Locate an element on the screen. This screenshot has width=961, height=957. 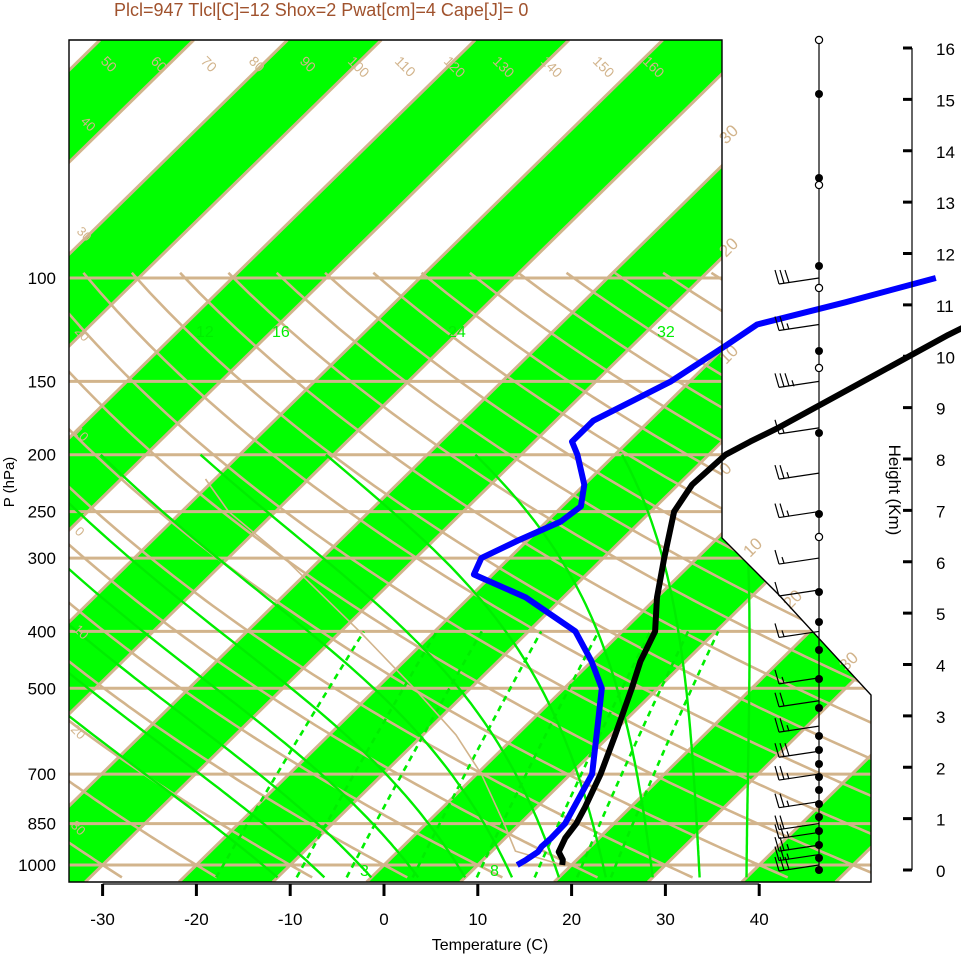
mixing-ratio-label: 32 is located at coordinates (666, 332).